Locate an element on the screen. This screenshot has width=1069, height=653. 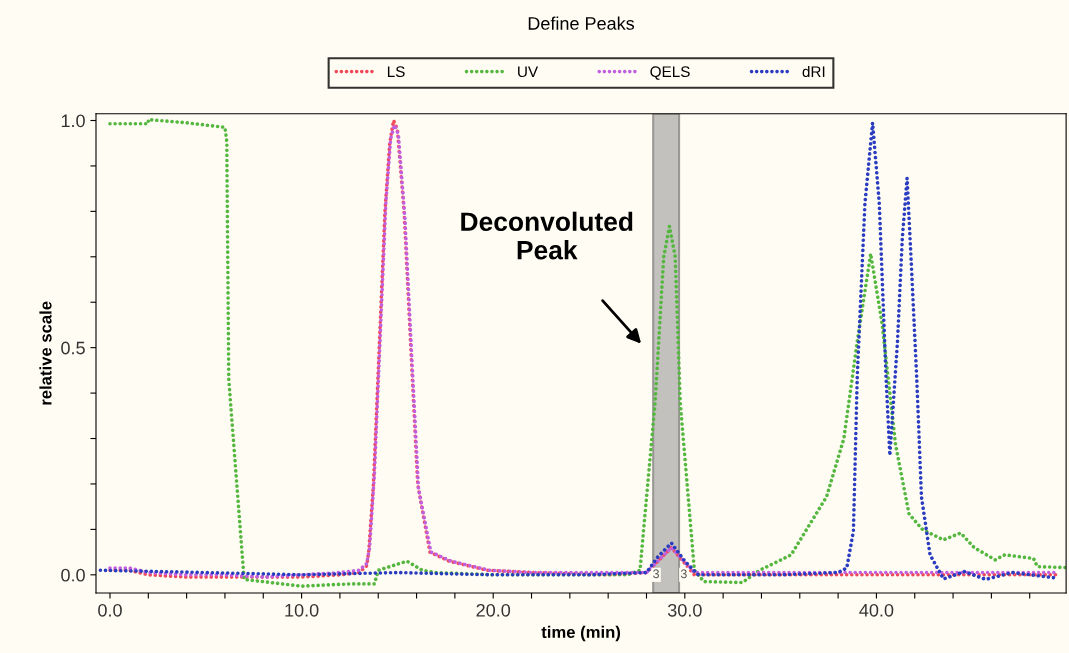
x-axis-title: time (min) is located at coordinates (581, 633).